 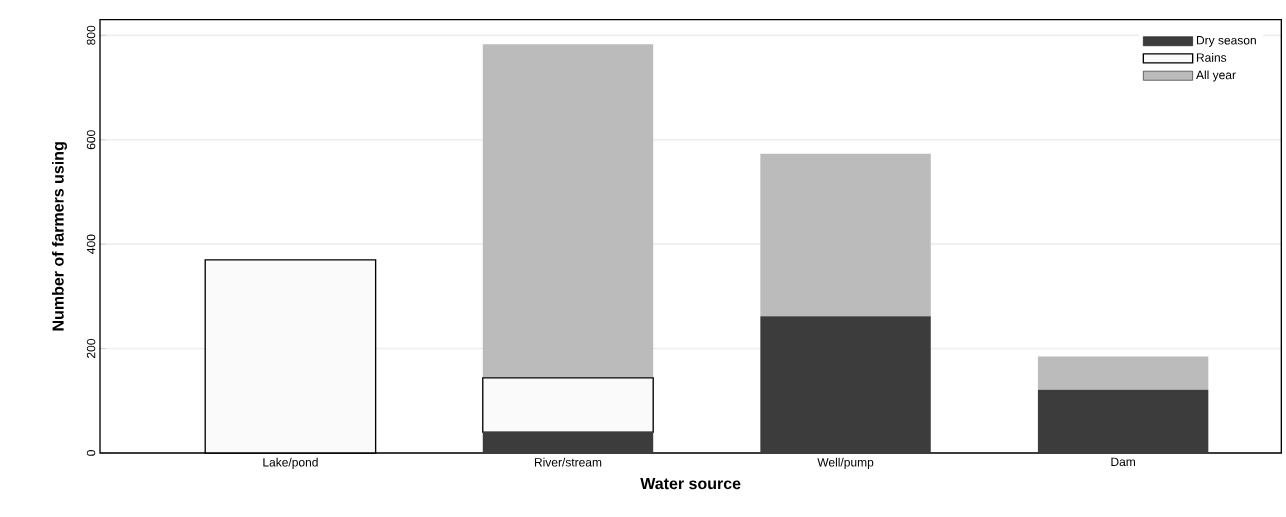 I want to click on x-tick-label: Dam, so click(x=1123, y=462).